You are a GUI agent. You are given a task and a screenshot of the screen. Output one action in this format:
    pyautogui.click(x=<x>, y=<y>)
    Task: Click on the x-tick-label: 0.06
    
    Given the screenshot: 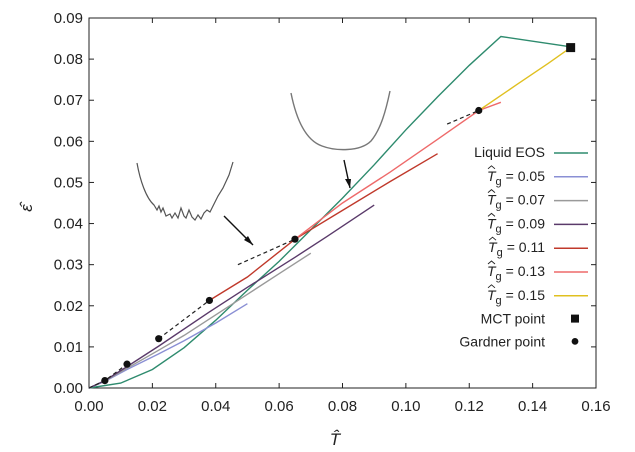 What is the action you would take?
    pyautogui.click(x=279, y=406)
    